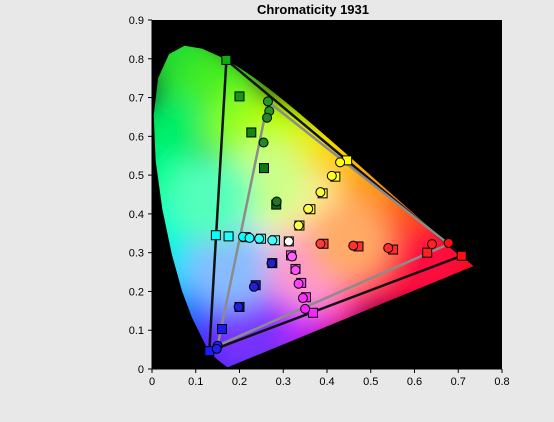 The height and width of the screenshot is (422, 554). I want to click on y-tick-label: 0.1, so click(136, 331).